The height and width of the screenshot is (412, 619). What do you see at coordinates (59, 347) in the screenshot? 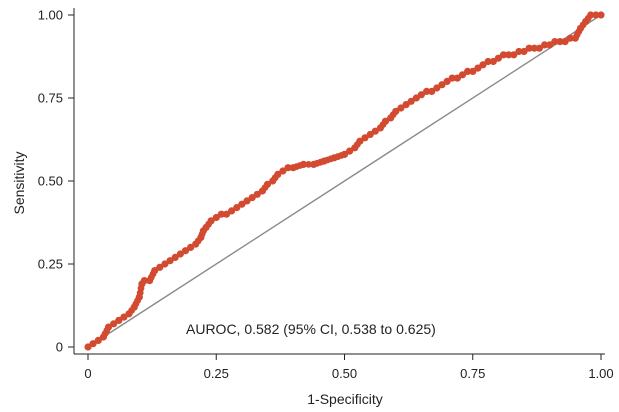
I see `y-tick-label: 0` at bounding box center [59, 347].